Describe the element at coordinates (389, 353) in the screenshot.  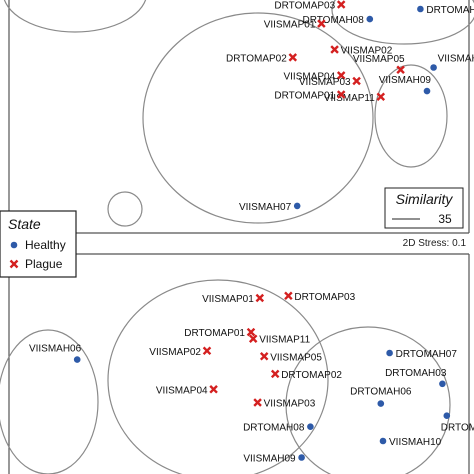
I see `bottom-healthy-point-drtomah07` at that location.